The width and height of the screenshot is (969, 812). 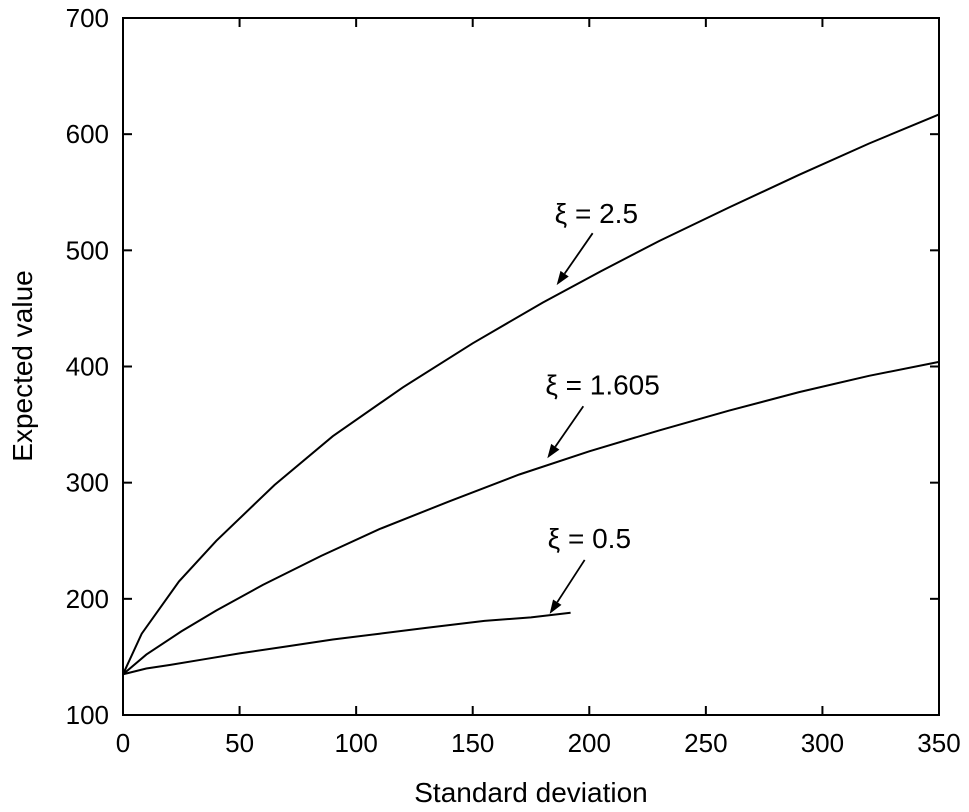 What do you see at coordinates (822, 743) in the screenshot?
I see `x-tick-label: 300` at bounding box center [822, 743].